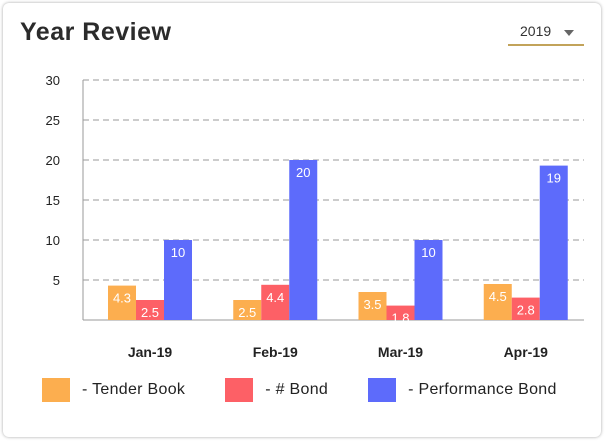 The width and height of the screenshot is (606, 442). Describe the element at coordinates (150, 352) in the screenshot. I see `x-category-label: Jan-19` at that location.